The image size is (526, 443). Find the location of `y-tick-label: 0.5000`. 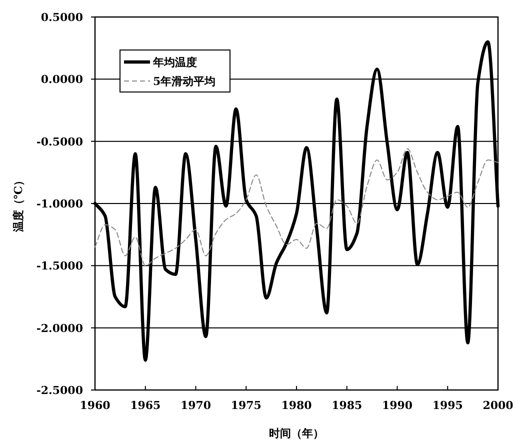

y-tick-label: 0.5000 is located at coordinates (62, 17).